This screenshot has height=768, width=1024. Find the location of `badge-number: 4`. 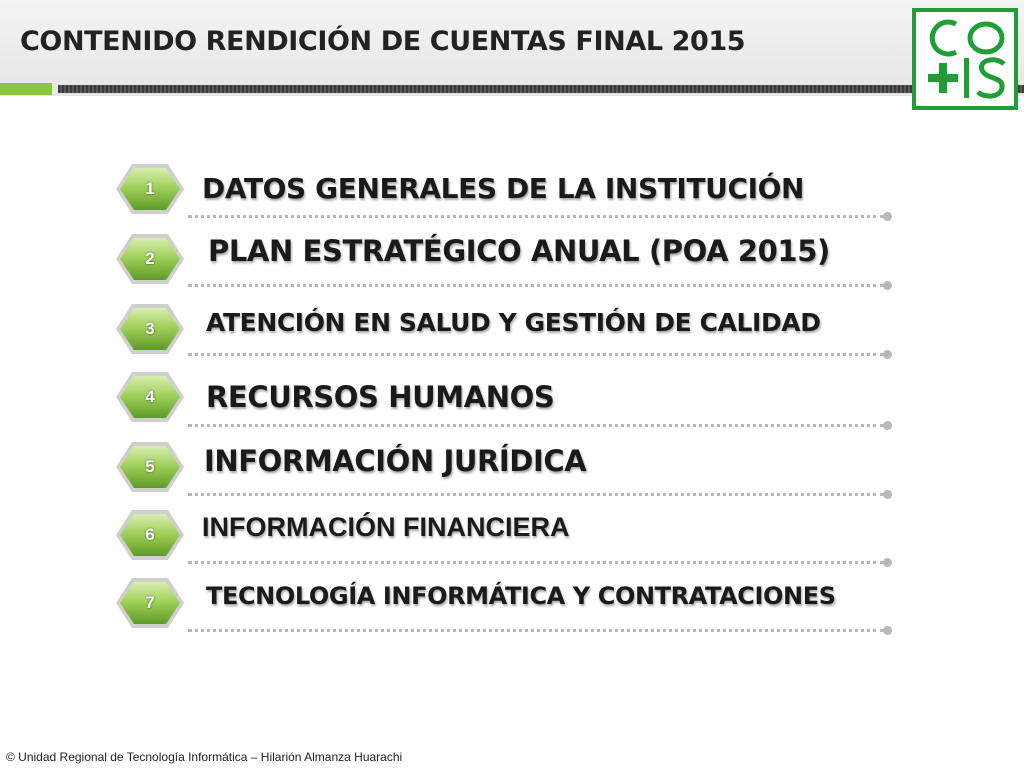

badge-number: 4 is located at coordinates (150, 396).